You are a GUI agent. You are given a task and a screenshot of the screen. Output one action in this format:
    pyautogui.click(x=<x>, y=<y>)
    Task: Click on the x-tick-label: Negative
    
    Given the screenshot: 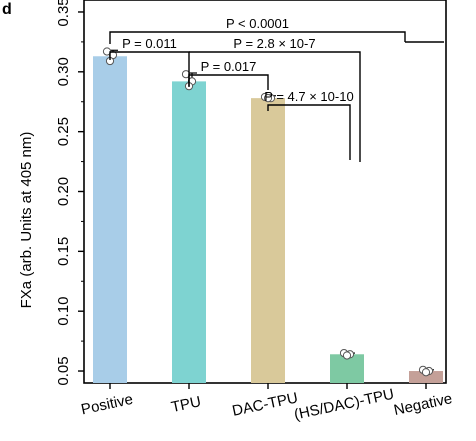 What is the action you would take?
    pyautogui.click(x=422, y=404)
    